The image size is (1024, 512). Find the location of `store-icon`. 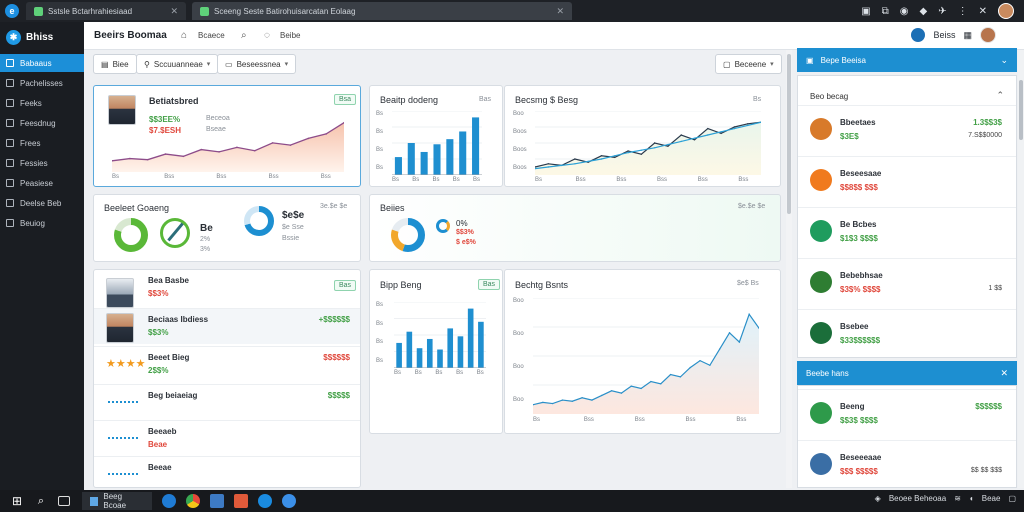

store-icon is located at coordinates (217, 501).